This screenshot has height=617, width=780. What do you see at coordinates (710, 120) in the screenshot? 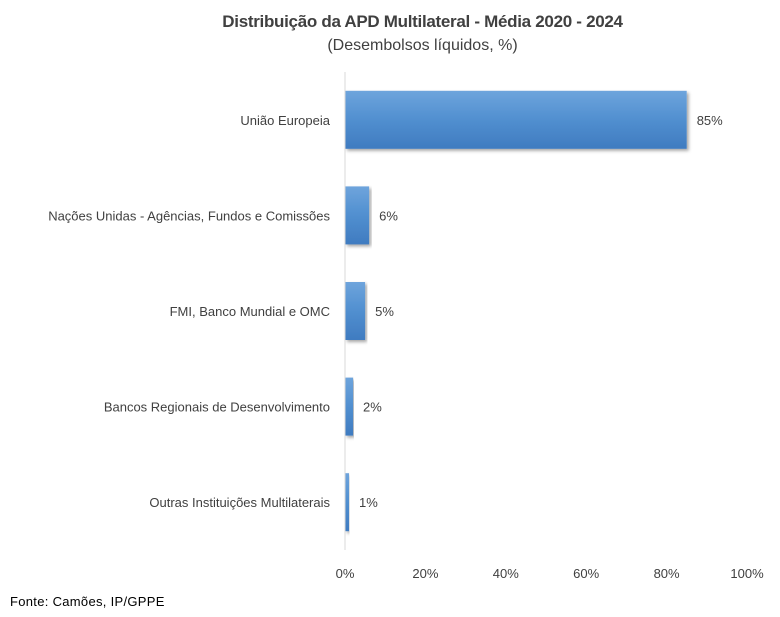
I see `data-label: 85%` at bounding box center [710, 120].